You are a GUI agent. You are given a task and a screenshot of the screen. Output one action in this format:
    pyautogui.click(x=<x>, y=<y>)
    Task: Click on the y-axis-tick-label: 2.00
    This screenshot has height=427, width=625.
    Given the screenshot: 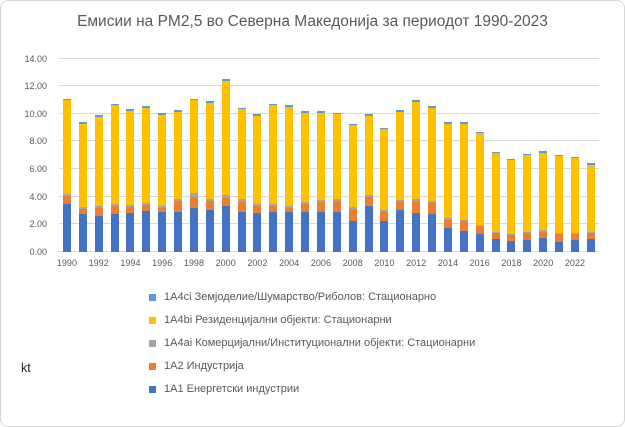 What is the action you would take?
    pyautogui.click(x=38, y=224)
    